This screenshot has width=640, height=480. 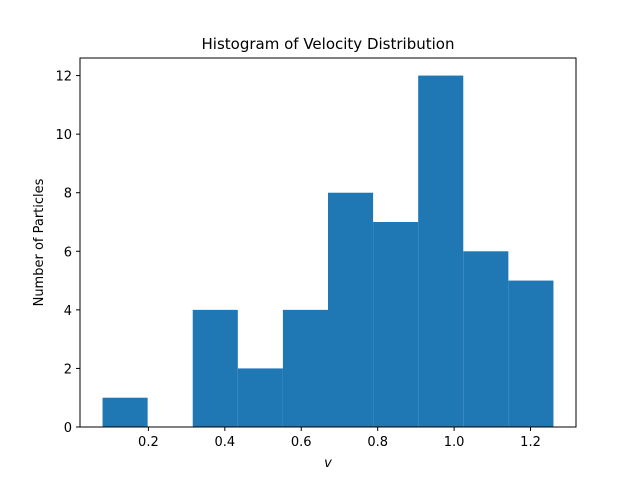 I want to click on x-tick-label: 0.4, so click(x=224, y=442).